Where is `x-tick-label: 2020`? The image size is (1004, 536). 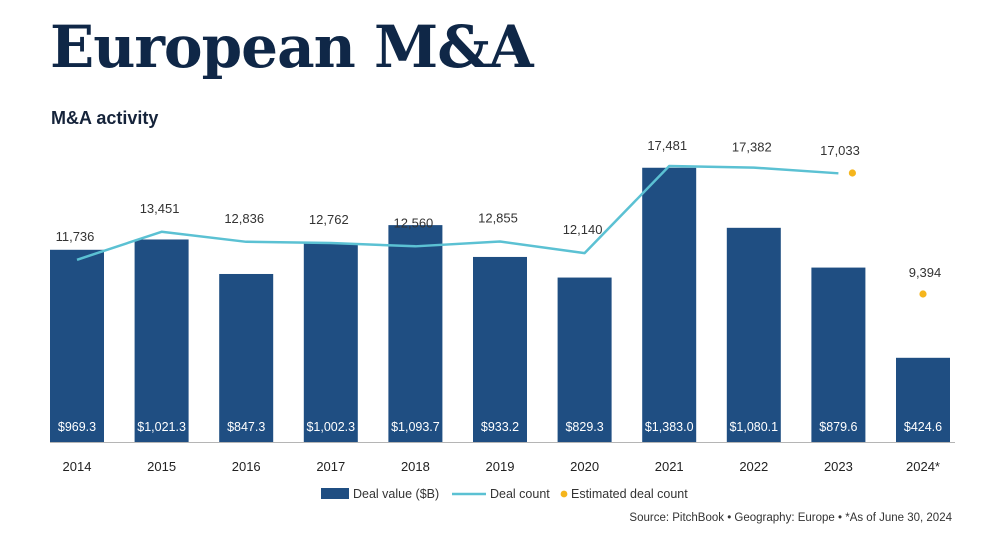
x-tick-label: 2020 is located at coordinates (584, 466).